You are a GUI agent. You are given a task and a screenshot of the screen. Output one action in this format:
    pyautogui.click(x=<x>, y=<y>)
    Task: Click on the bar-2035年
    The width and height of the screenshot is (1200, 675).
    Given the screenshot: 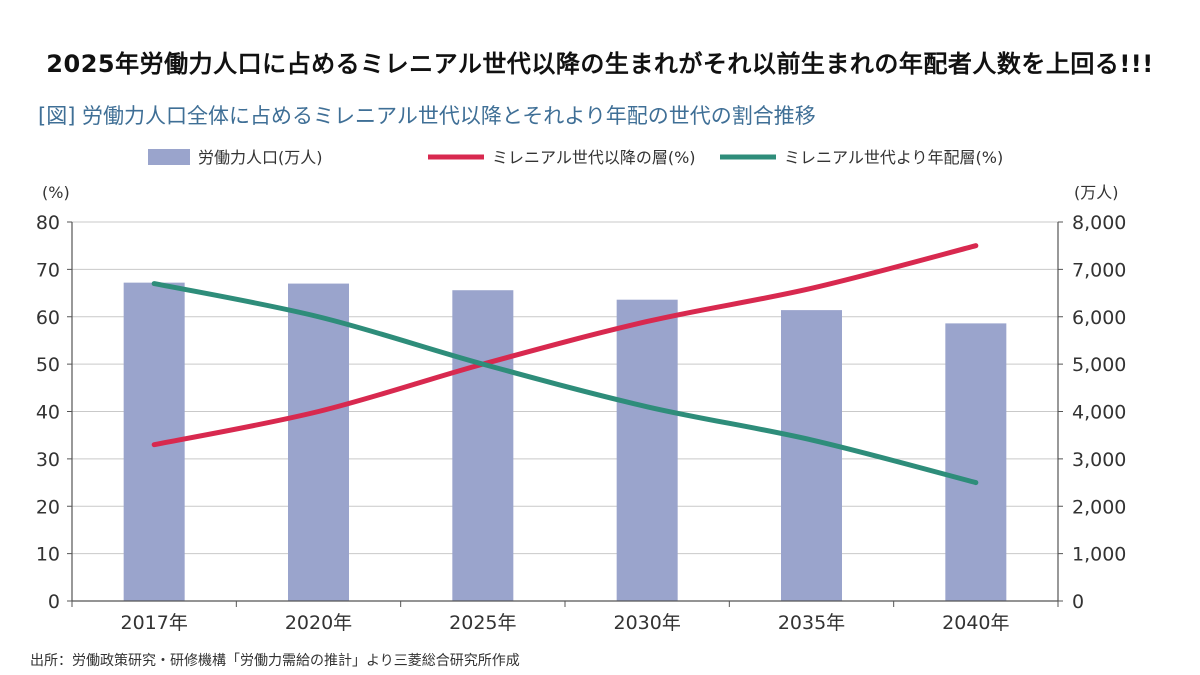 What is the action you would take?
    pyautogui.click(x=811, y=455)
    